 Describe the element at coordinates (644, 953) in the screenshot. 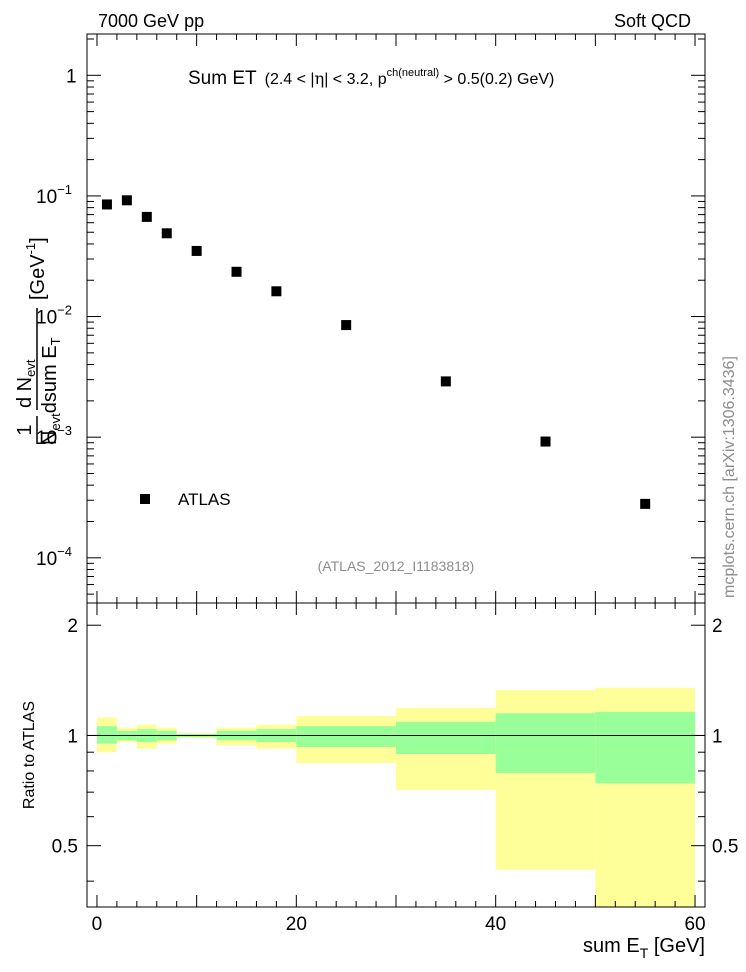

I see `x-axis-sub: T` at that location.